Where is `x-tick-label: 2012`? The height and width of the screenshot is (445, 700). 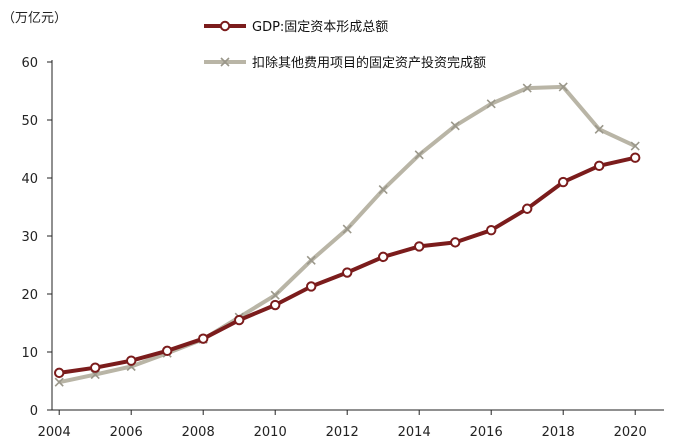 x-tick-label: 2012 is located at coordinates (342, 432).